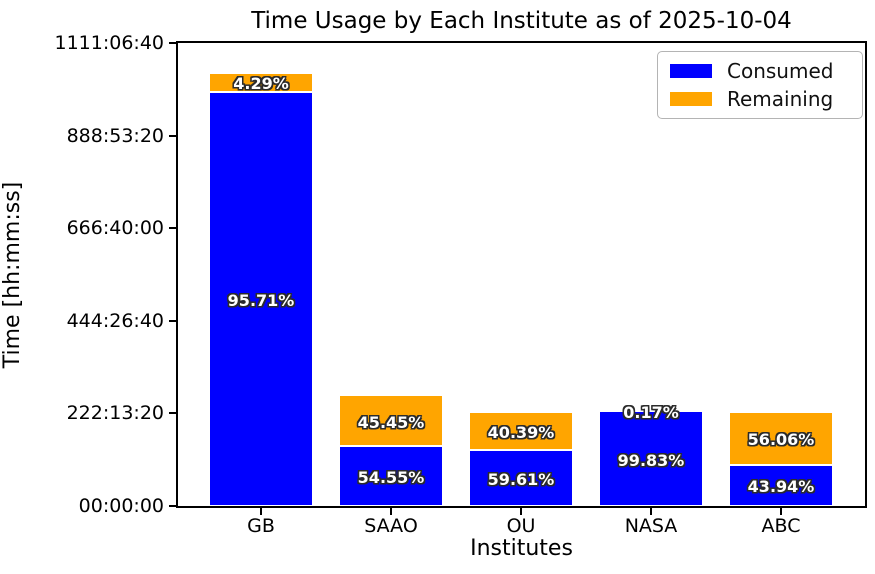 Image resolution: width=875 pixels, height=574 pixels. I want to click on x-tick-label-nasa: NASA, so click(651, 526).